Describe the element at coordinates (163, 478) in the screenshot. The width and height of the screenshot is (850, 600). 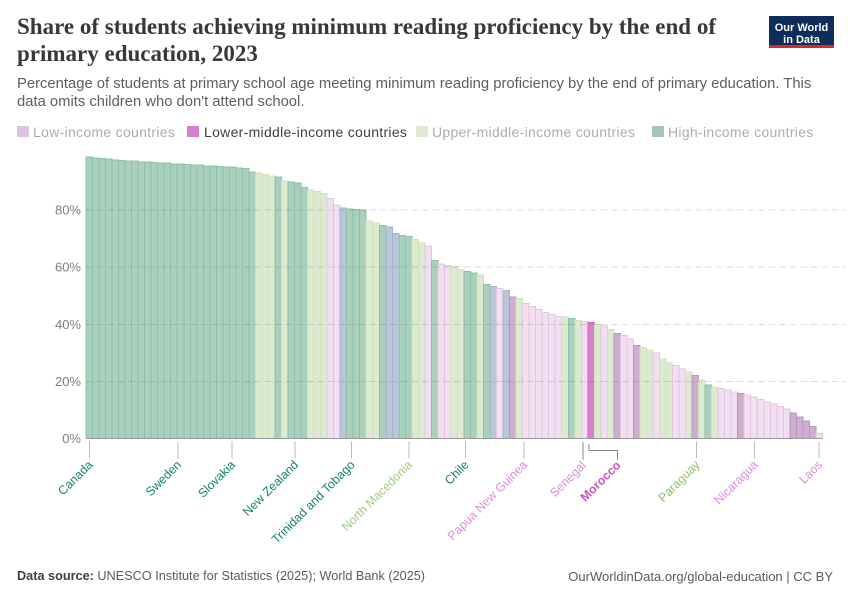
I see `svg-text: Sweden` at that location.